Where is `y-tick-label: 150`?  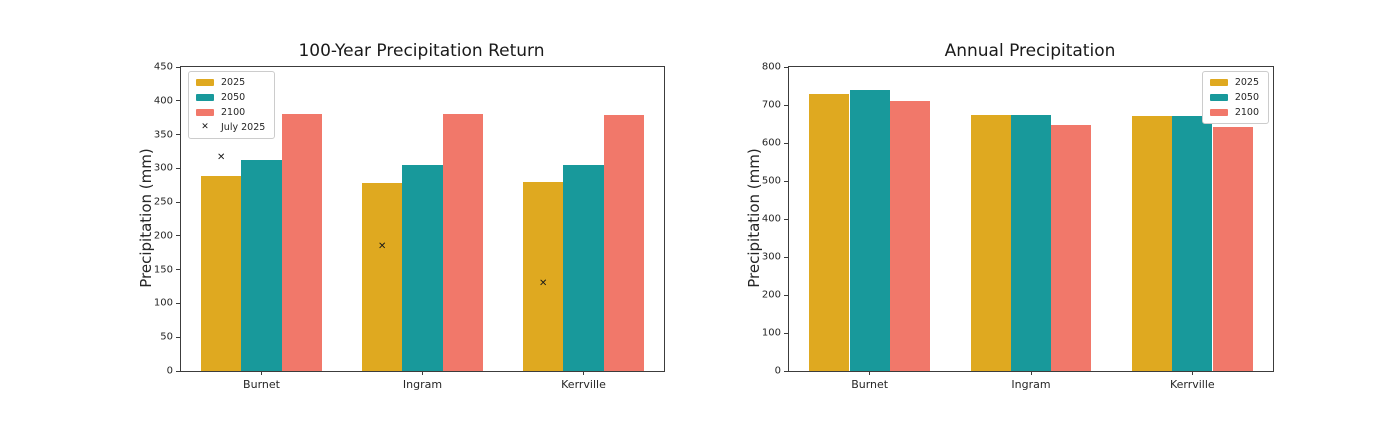 y-tick-label: 150 is located at coordinates (163, 270).